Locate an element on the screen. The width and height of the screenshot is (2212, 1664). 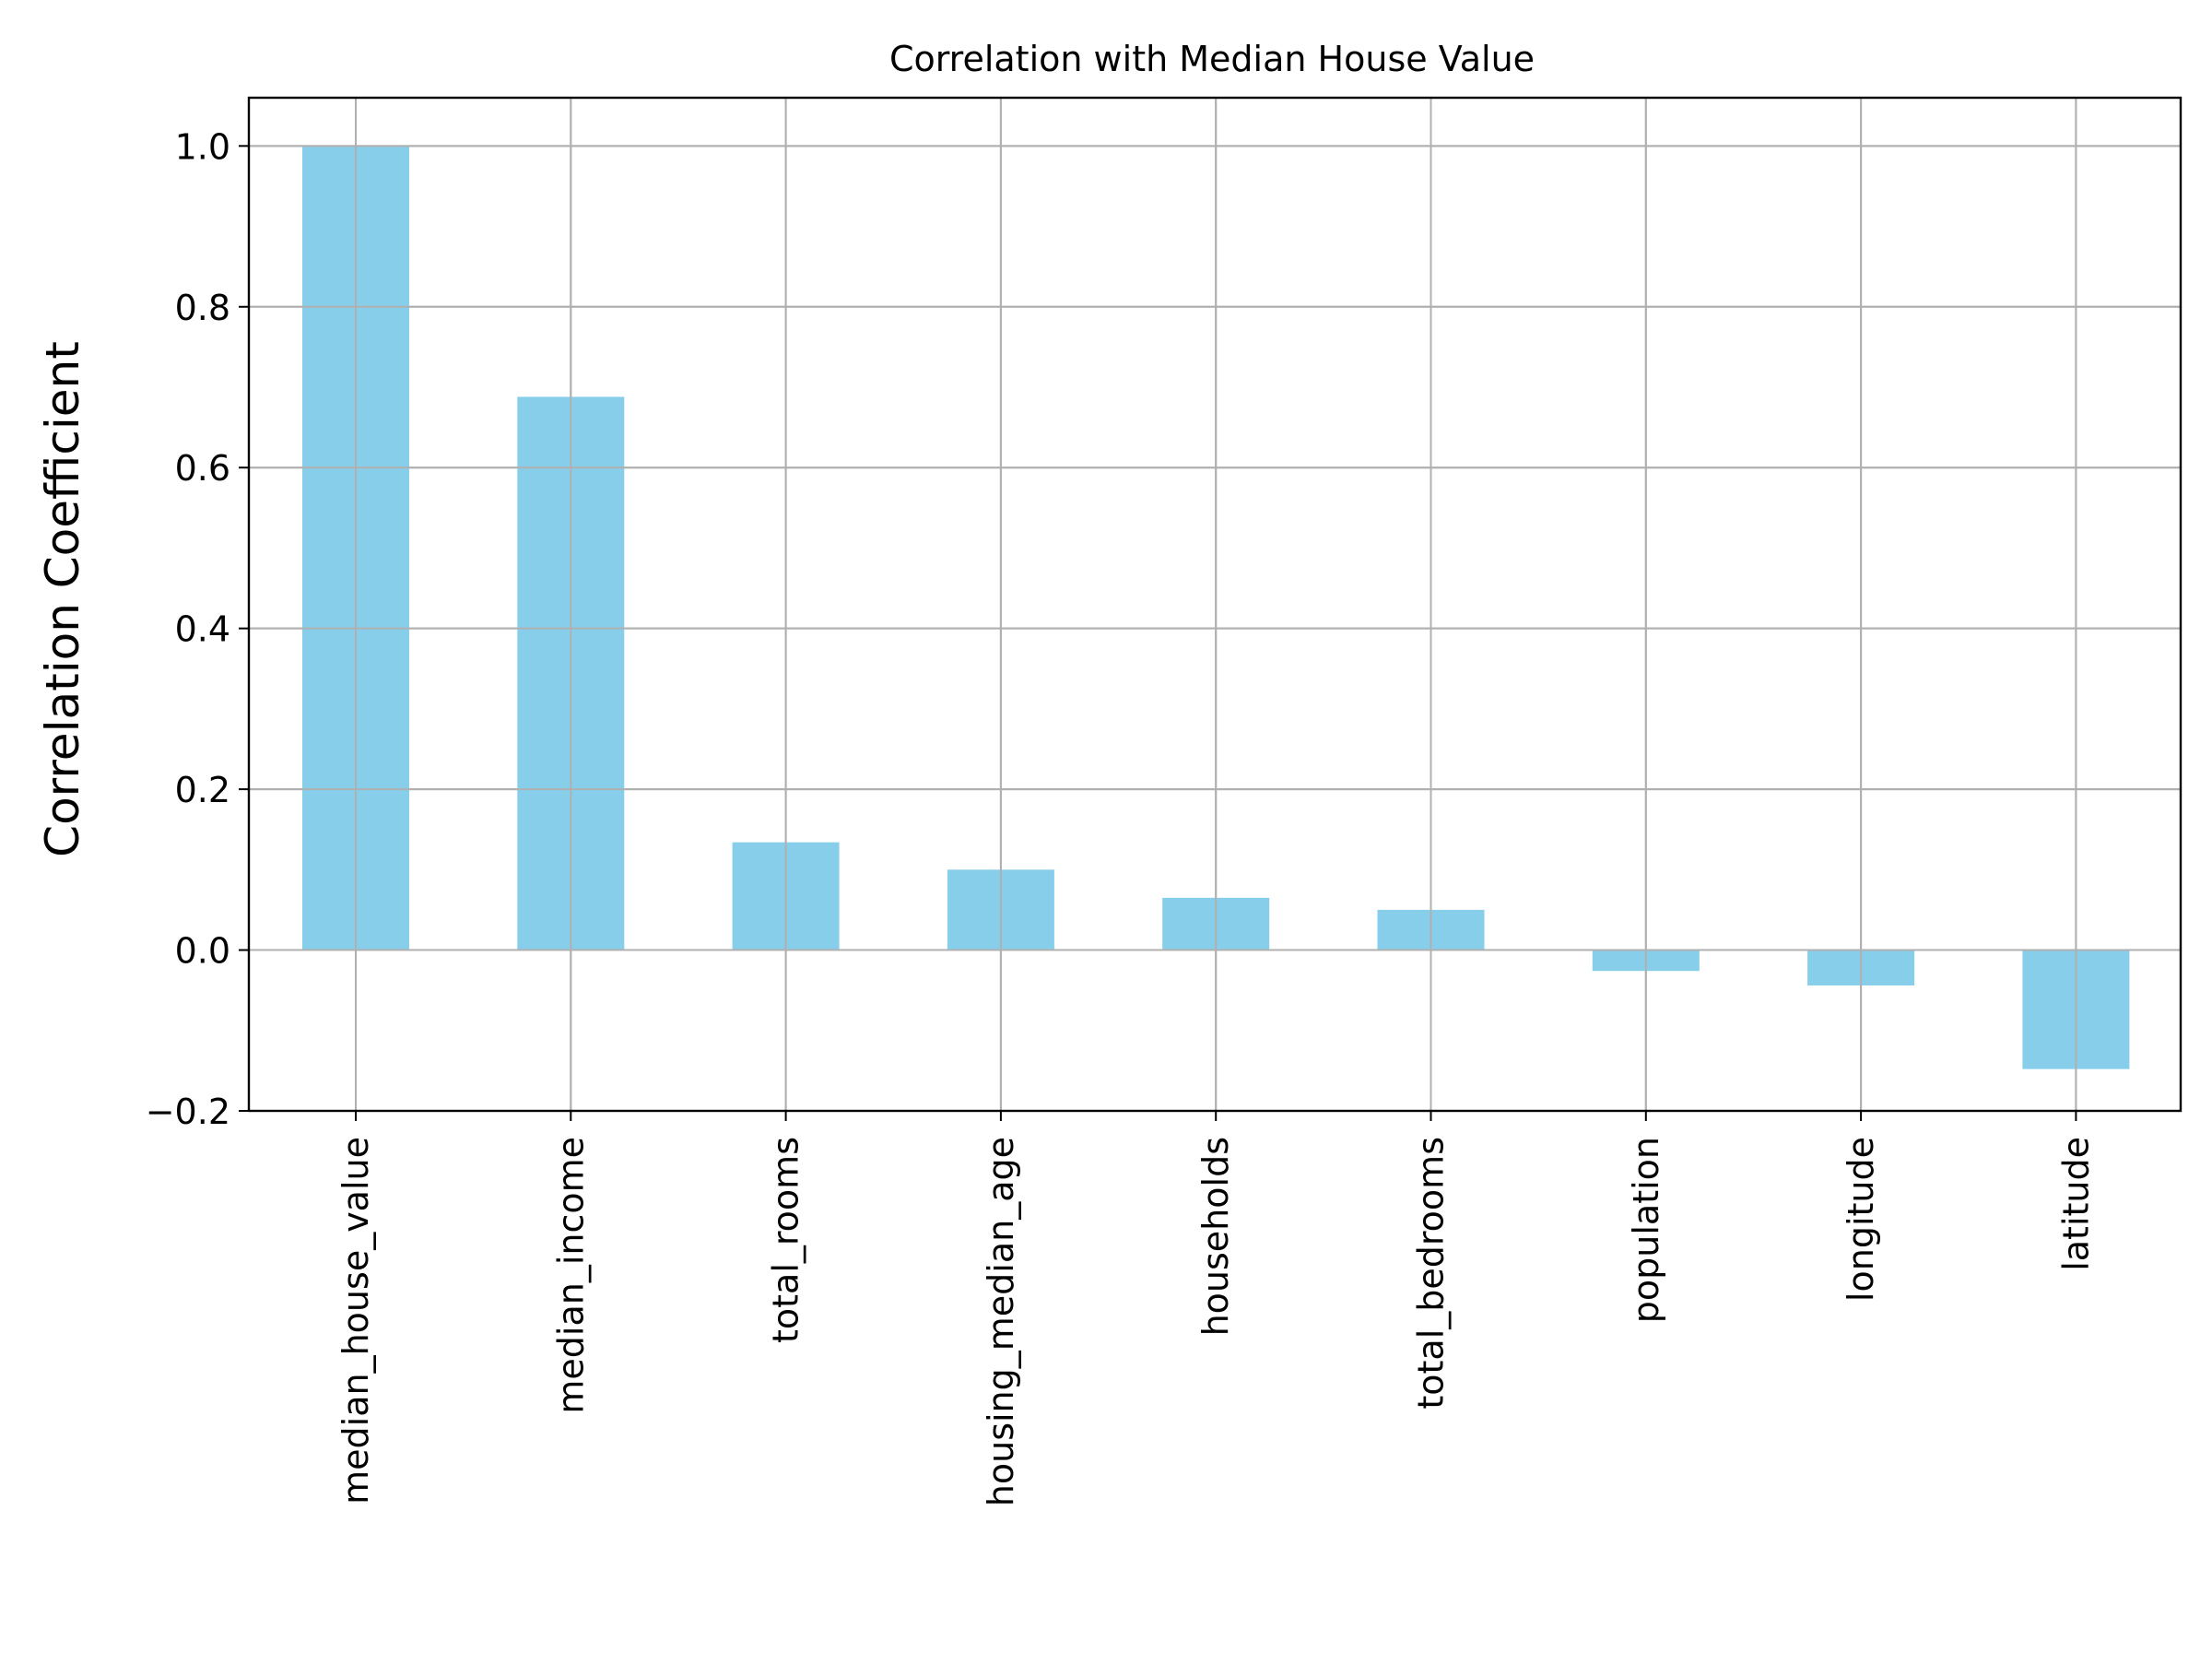
x-tick-label: latitude is located at coordinates (2075, 1204).